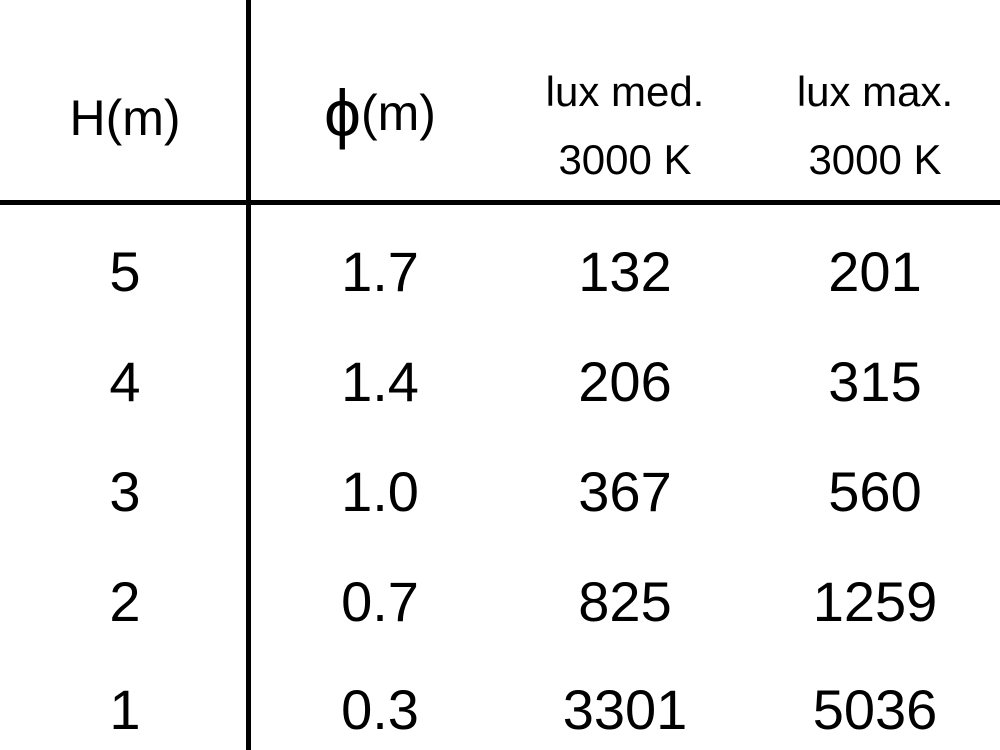  Describe the element at coordinates (625, 91) in the screenshot. I see `header-lux-med-line1: lux med.` at that location.